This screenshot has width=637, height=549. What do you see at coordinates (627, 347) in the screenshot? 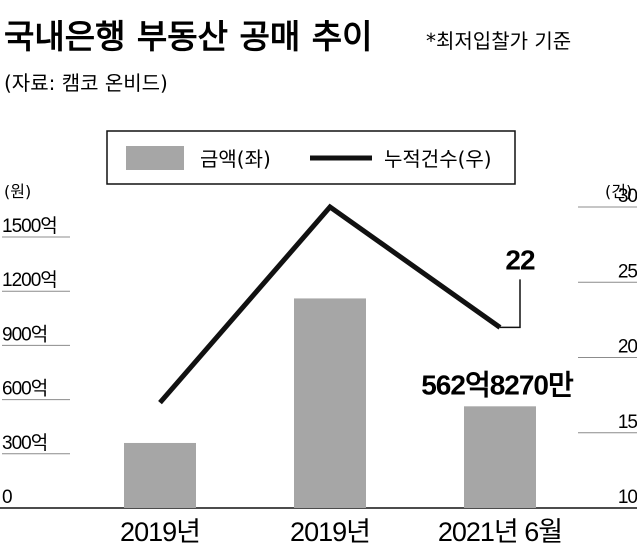
I see `right-tick-label: 20` at bounding box center [627, 347].